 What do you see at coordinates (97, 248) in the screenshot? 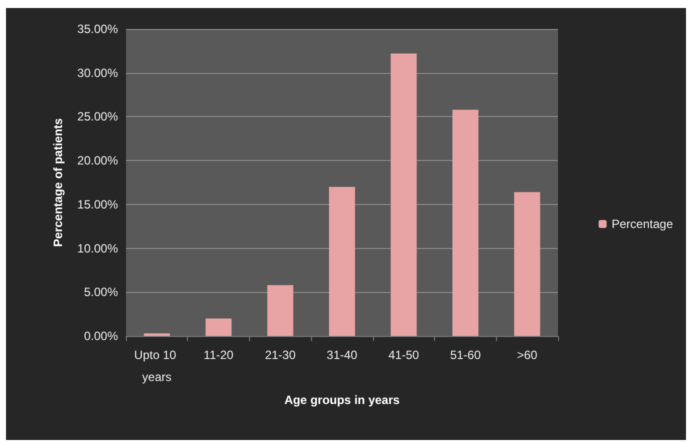
I see `y-tick-label: 10.00%` at bounding box center [97, 248].